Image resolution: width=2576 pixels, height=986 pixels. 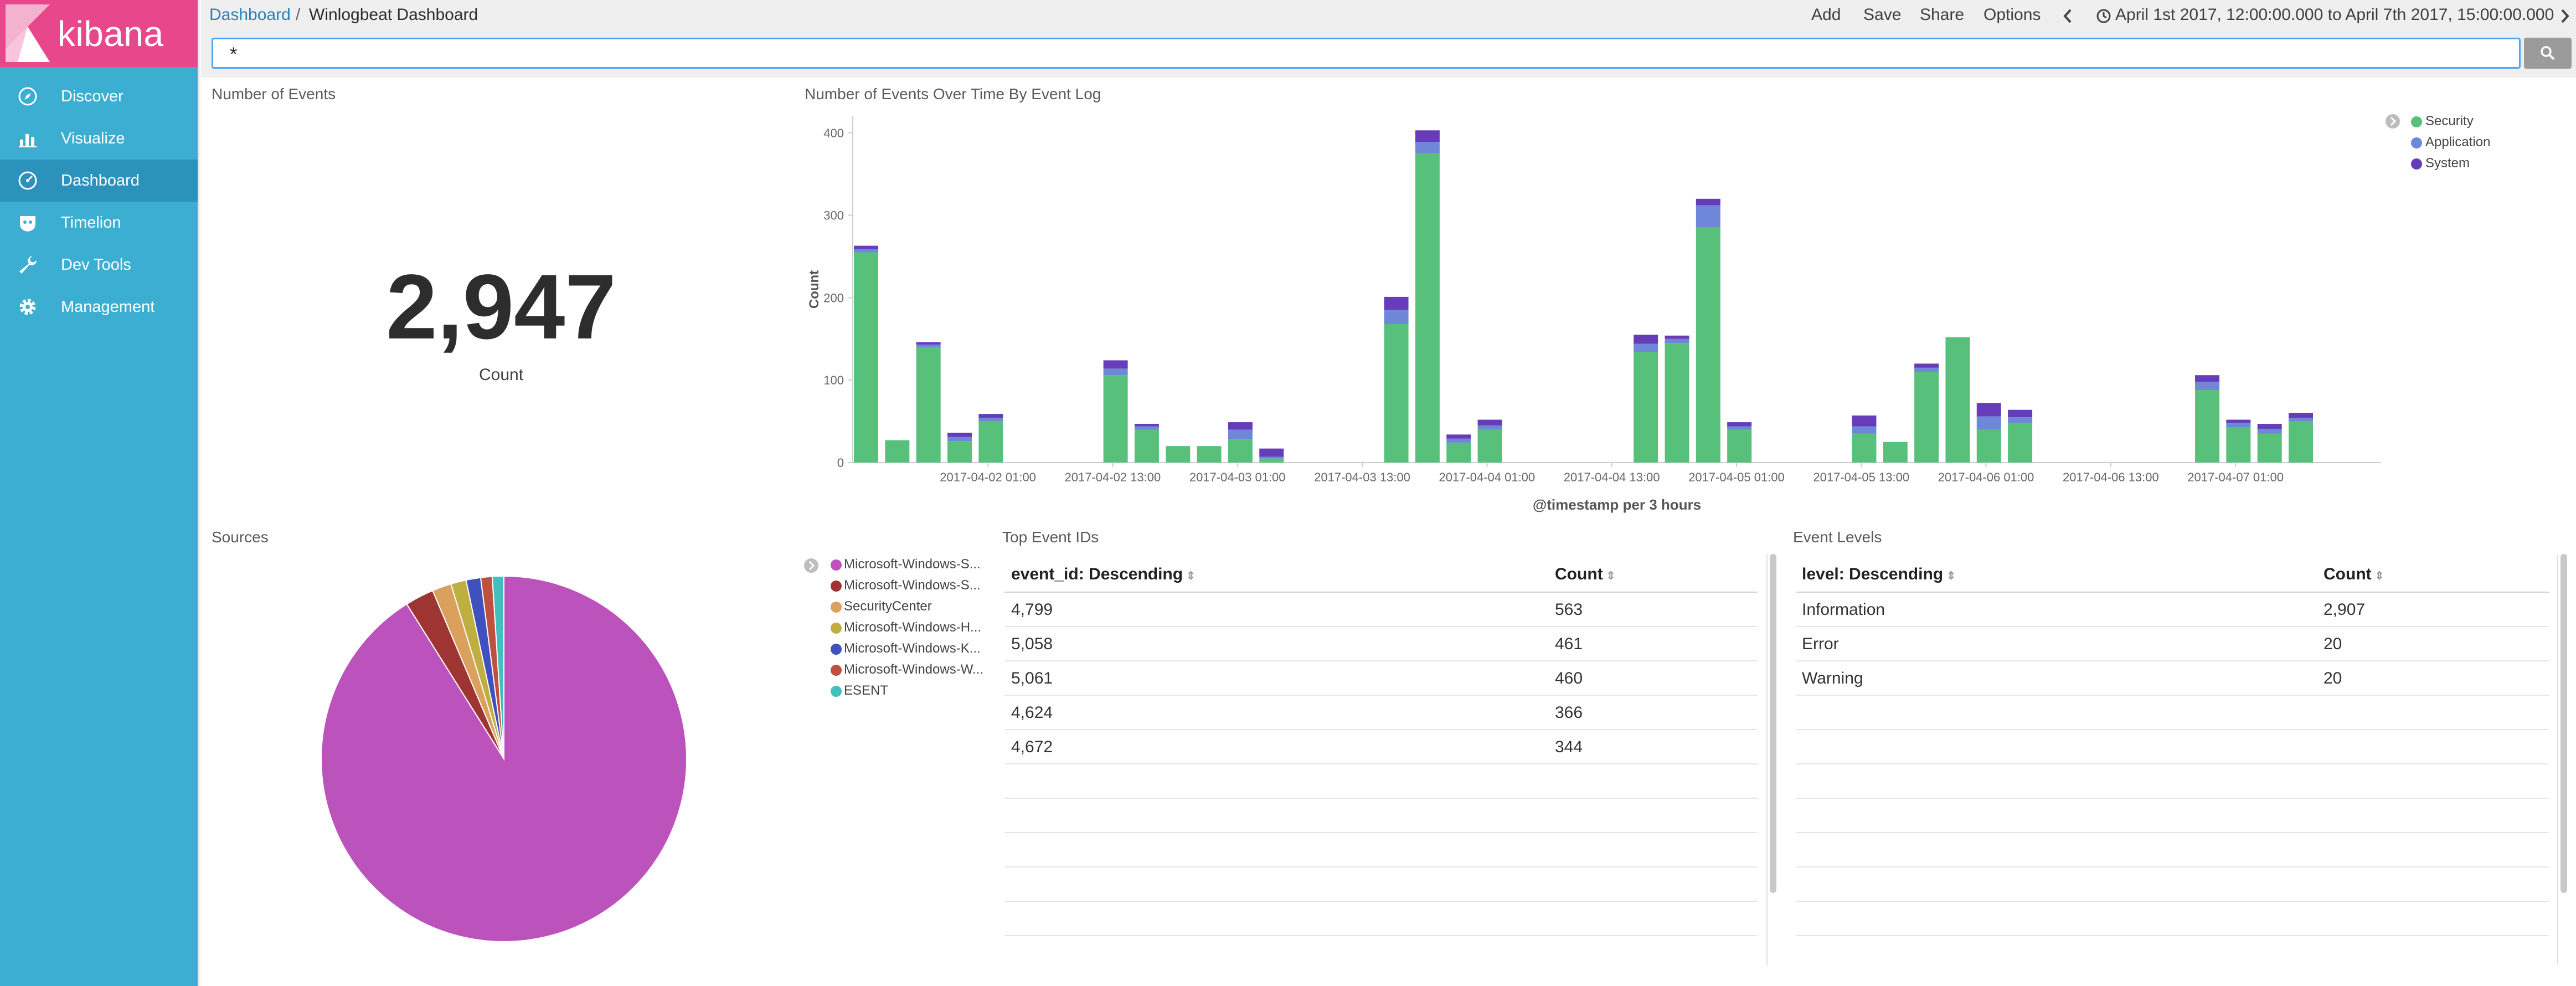 What do you see at coordinates (866, 691) in the screenshot?
I see `pie-legend-item: ESENT` at bounding box center [866, 691].